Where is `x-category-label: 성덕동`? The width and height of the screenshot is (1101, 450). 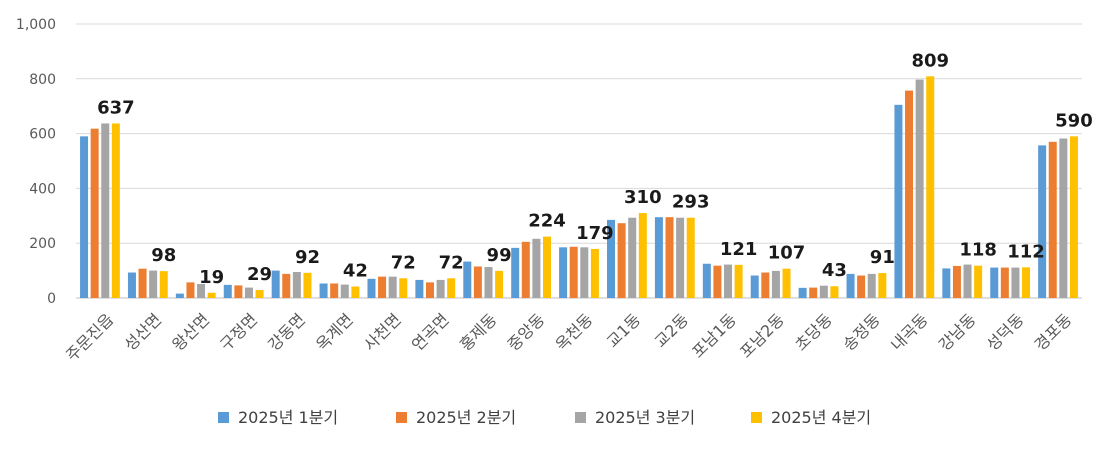
x-category-label: 성덕동 is located at coordinates (1005, 332).